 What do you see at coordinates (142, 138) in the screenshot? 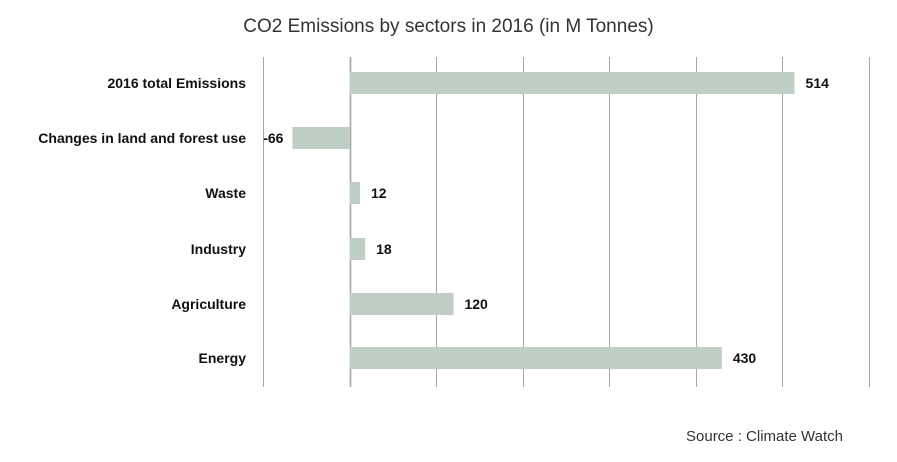
I see `category-label: Changes in land and forest use` at bounding box center [142, 138].